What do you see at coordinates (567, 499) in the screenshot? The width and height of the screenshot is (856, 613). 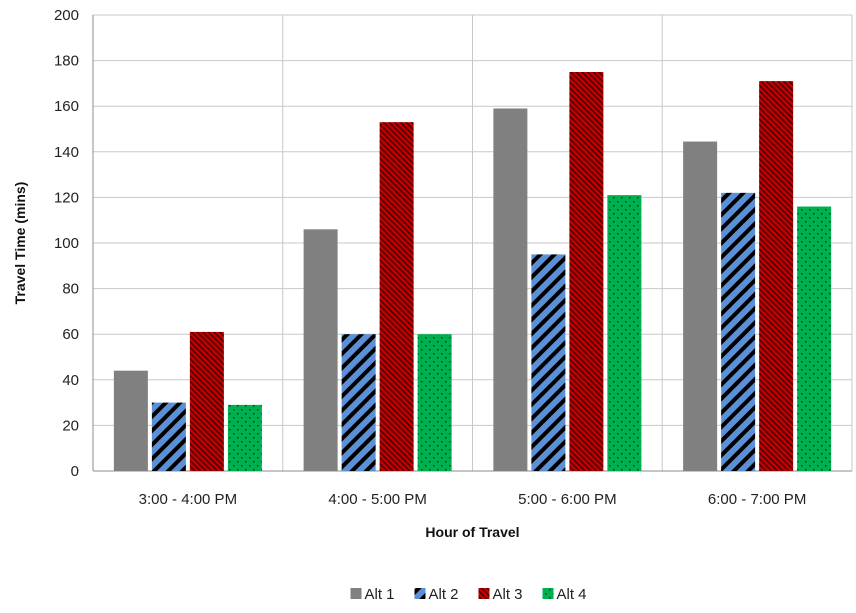 I see `x-tick-label: 5:00 - 6:00 PM` at bounding box center [567, 499].